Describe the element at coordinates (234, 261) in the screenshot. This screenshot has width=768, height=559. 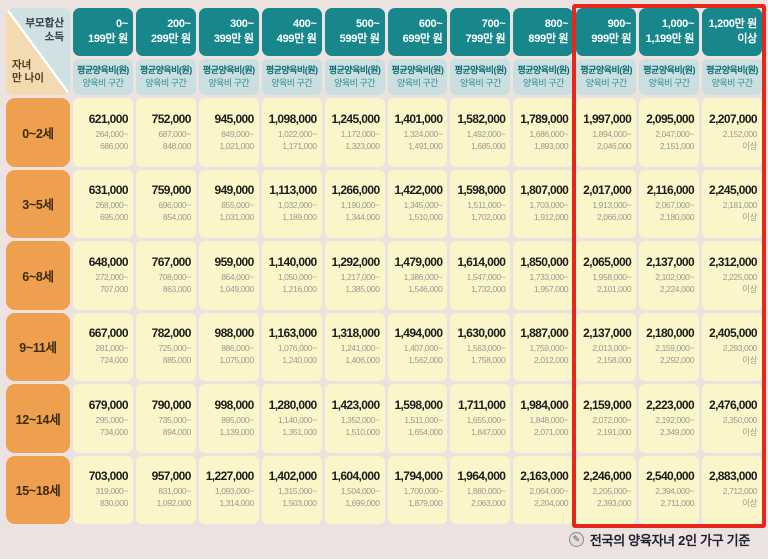
I see `avg-cost-value: 959,000` at that location.